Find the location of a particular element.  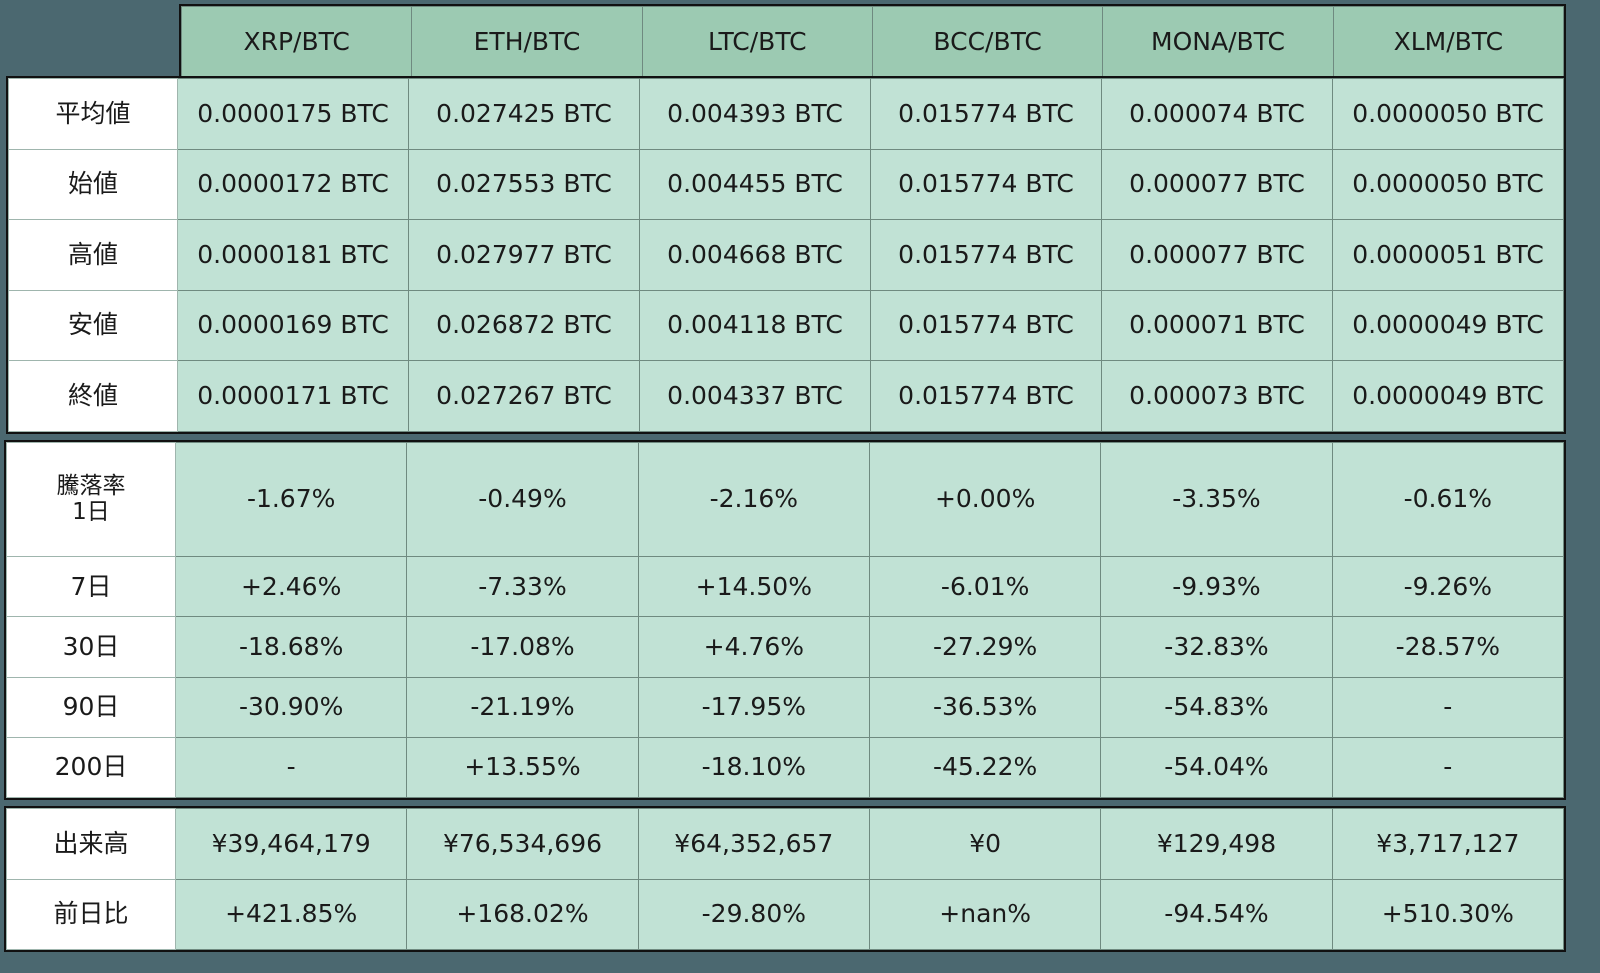

table-cell: -0.61% is located at coordinates (1448, 499).